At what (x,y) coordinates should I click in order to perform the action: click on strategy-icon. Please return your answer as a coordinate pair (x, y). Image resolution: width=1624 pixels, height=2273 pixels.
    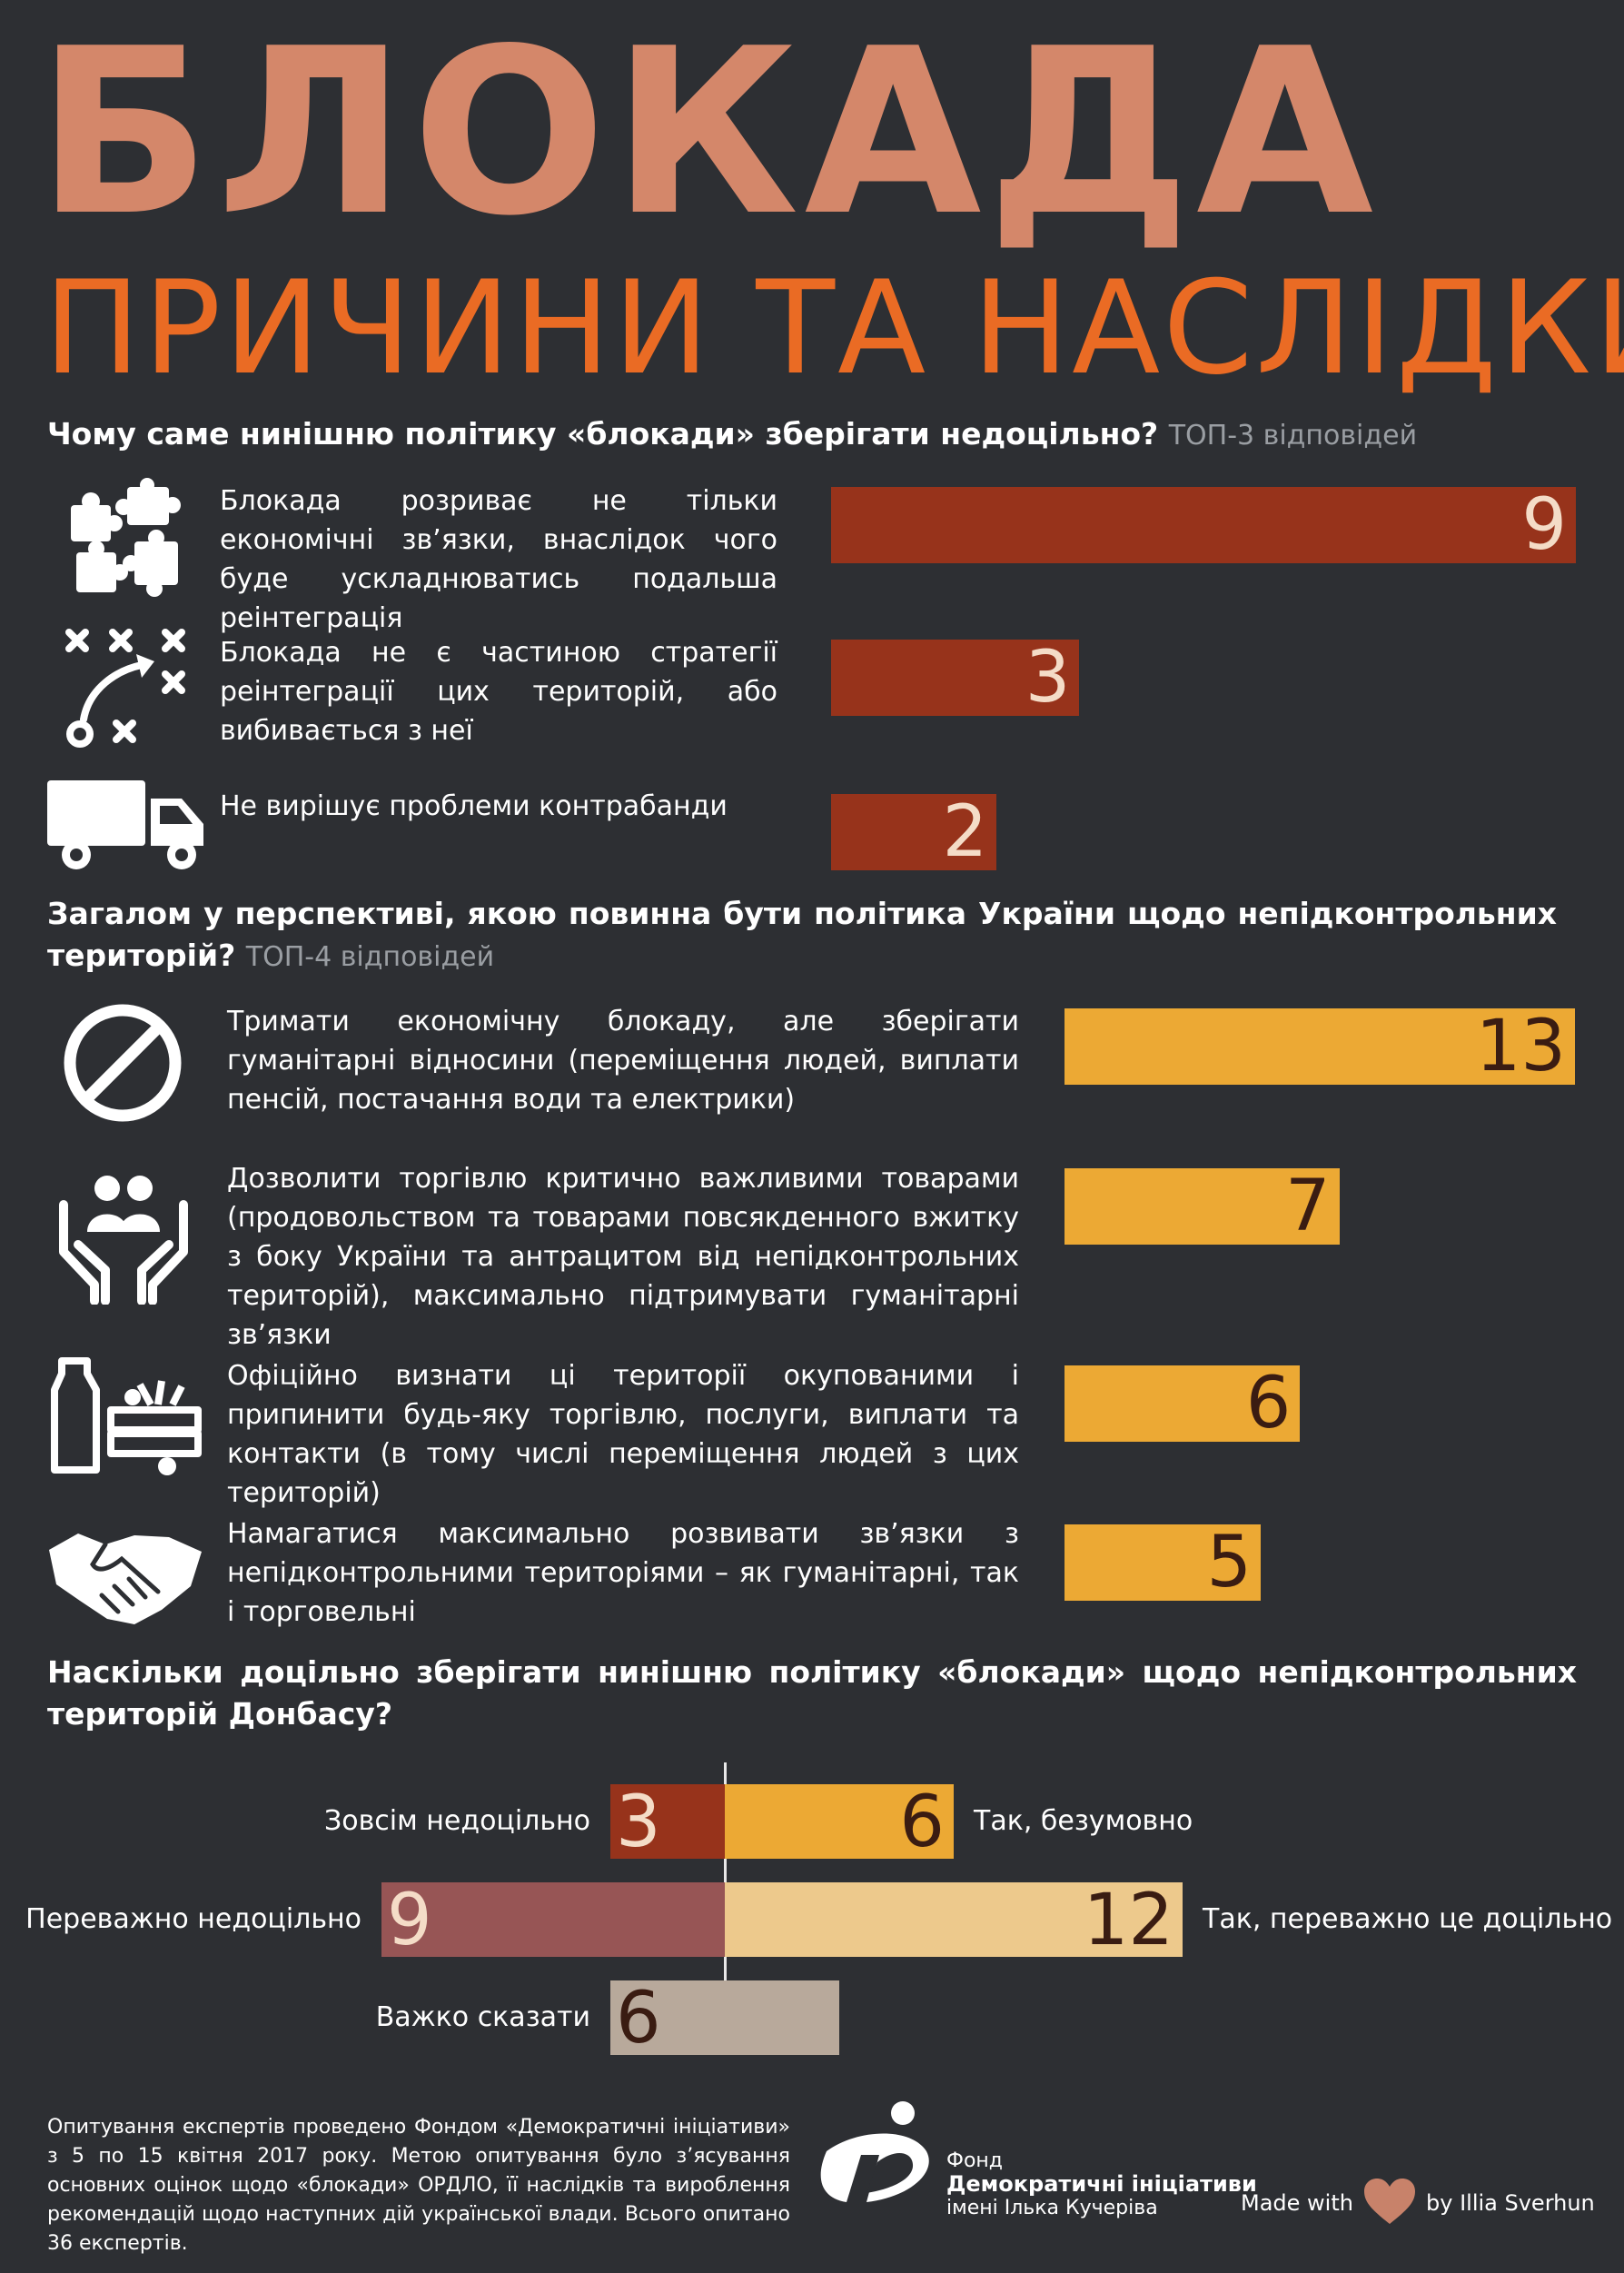
    Looking at the image, I should click on (125, 689).